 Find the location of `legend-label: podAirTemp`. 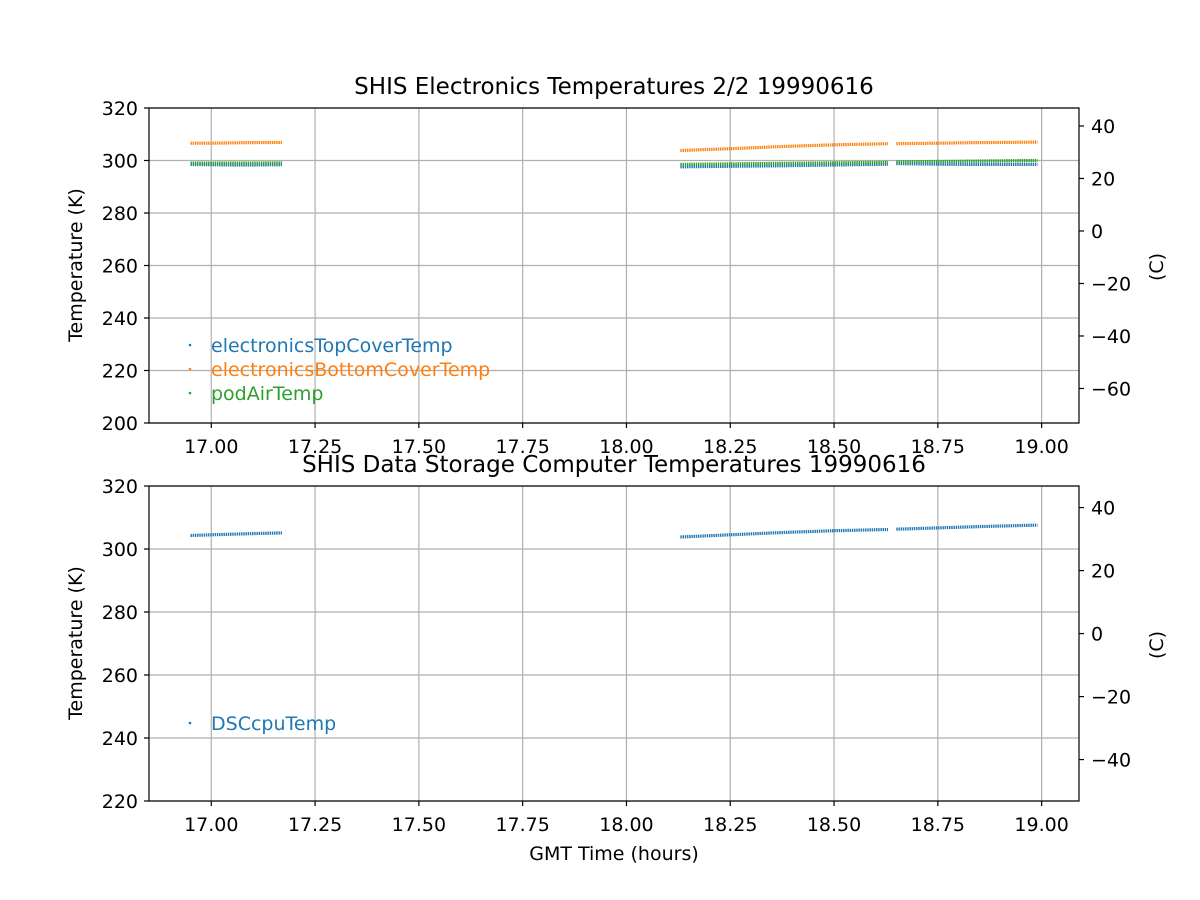

legend-label: podAirTemp is located at coordinates (267, 394).